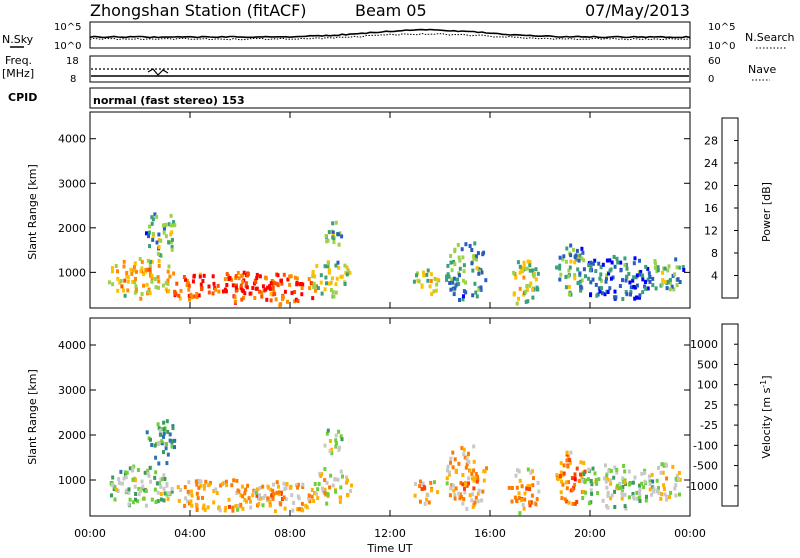 This screenshot has width=800, height=558. I want to click on velocity-colorbar-tick-1: 500, so click(707, 364).